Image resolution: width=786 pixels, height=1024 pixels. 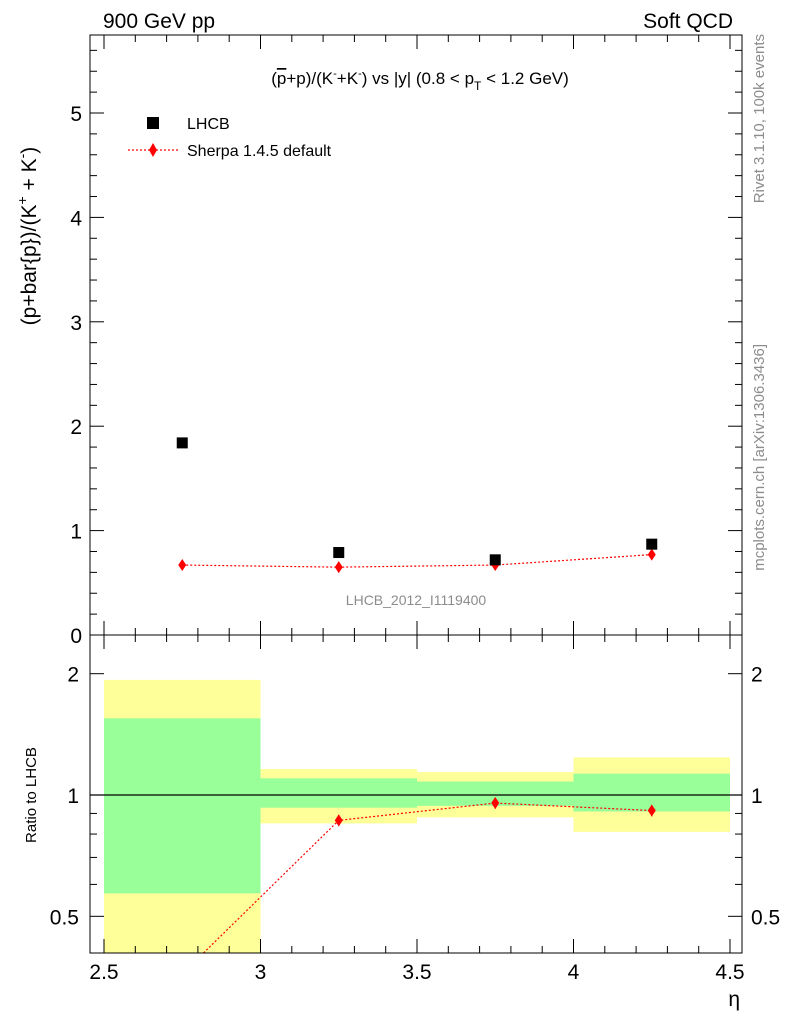 I want to click on legend-data-marker, so click(x=153, y=123).